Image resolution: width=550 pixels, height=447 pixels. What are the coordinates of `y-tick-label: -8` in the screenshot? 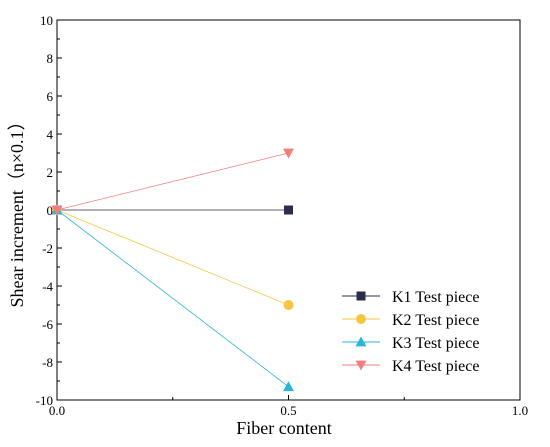 It's located at (47, 362).